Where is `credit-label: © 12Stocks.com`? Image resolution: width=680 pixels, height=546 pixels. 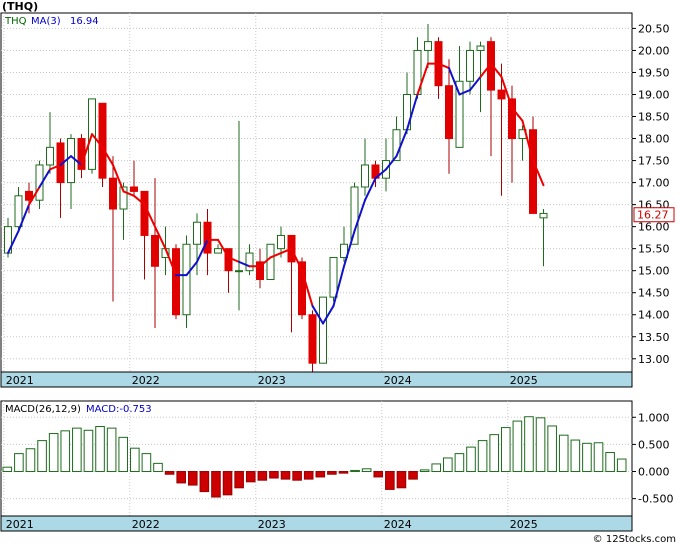 credit-label: © 12Stocks.com is located at coordinates (634, 539).